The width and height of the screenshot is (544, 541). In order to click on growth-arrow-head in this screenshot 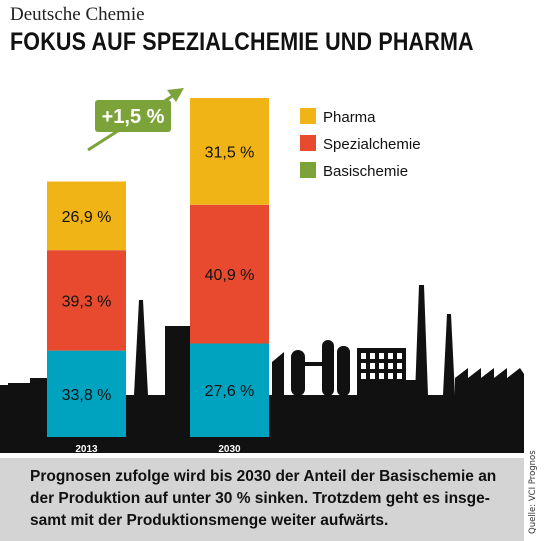, I will do `click(175, 95)`.